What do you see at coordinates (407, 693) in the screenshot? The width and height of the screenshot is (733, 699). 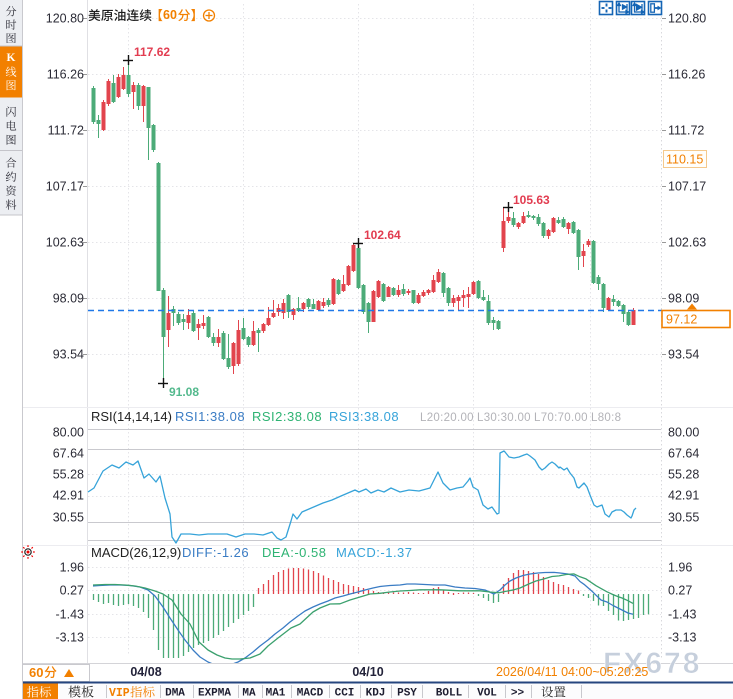 I see `svg-text: PSY` at bounding box center [407, 693].